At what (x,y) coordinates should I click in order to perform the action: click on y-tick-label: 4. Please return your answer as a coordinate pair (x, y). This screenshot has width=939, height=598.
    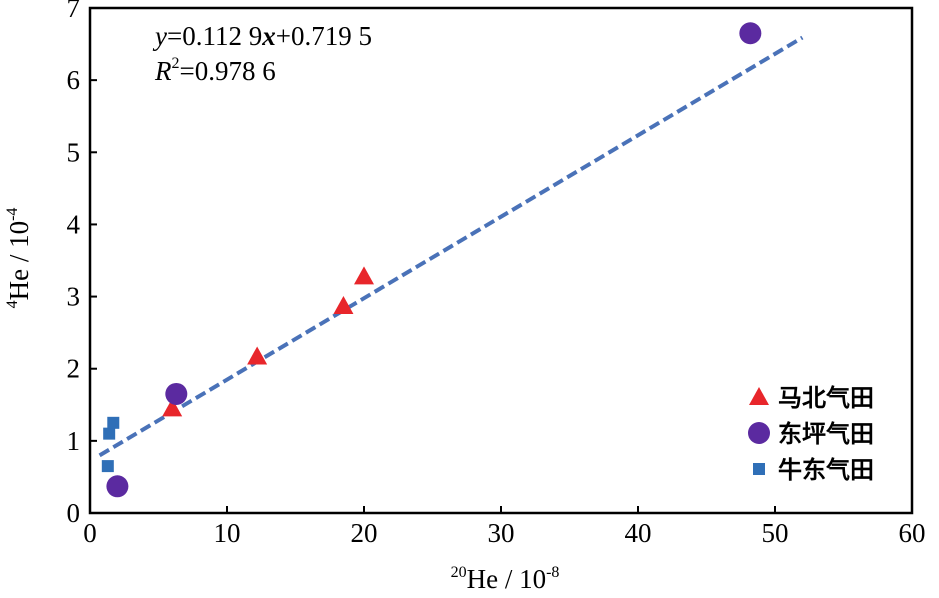
    Looking at the image, I should click on (74, 224).